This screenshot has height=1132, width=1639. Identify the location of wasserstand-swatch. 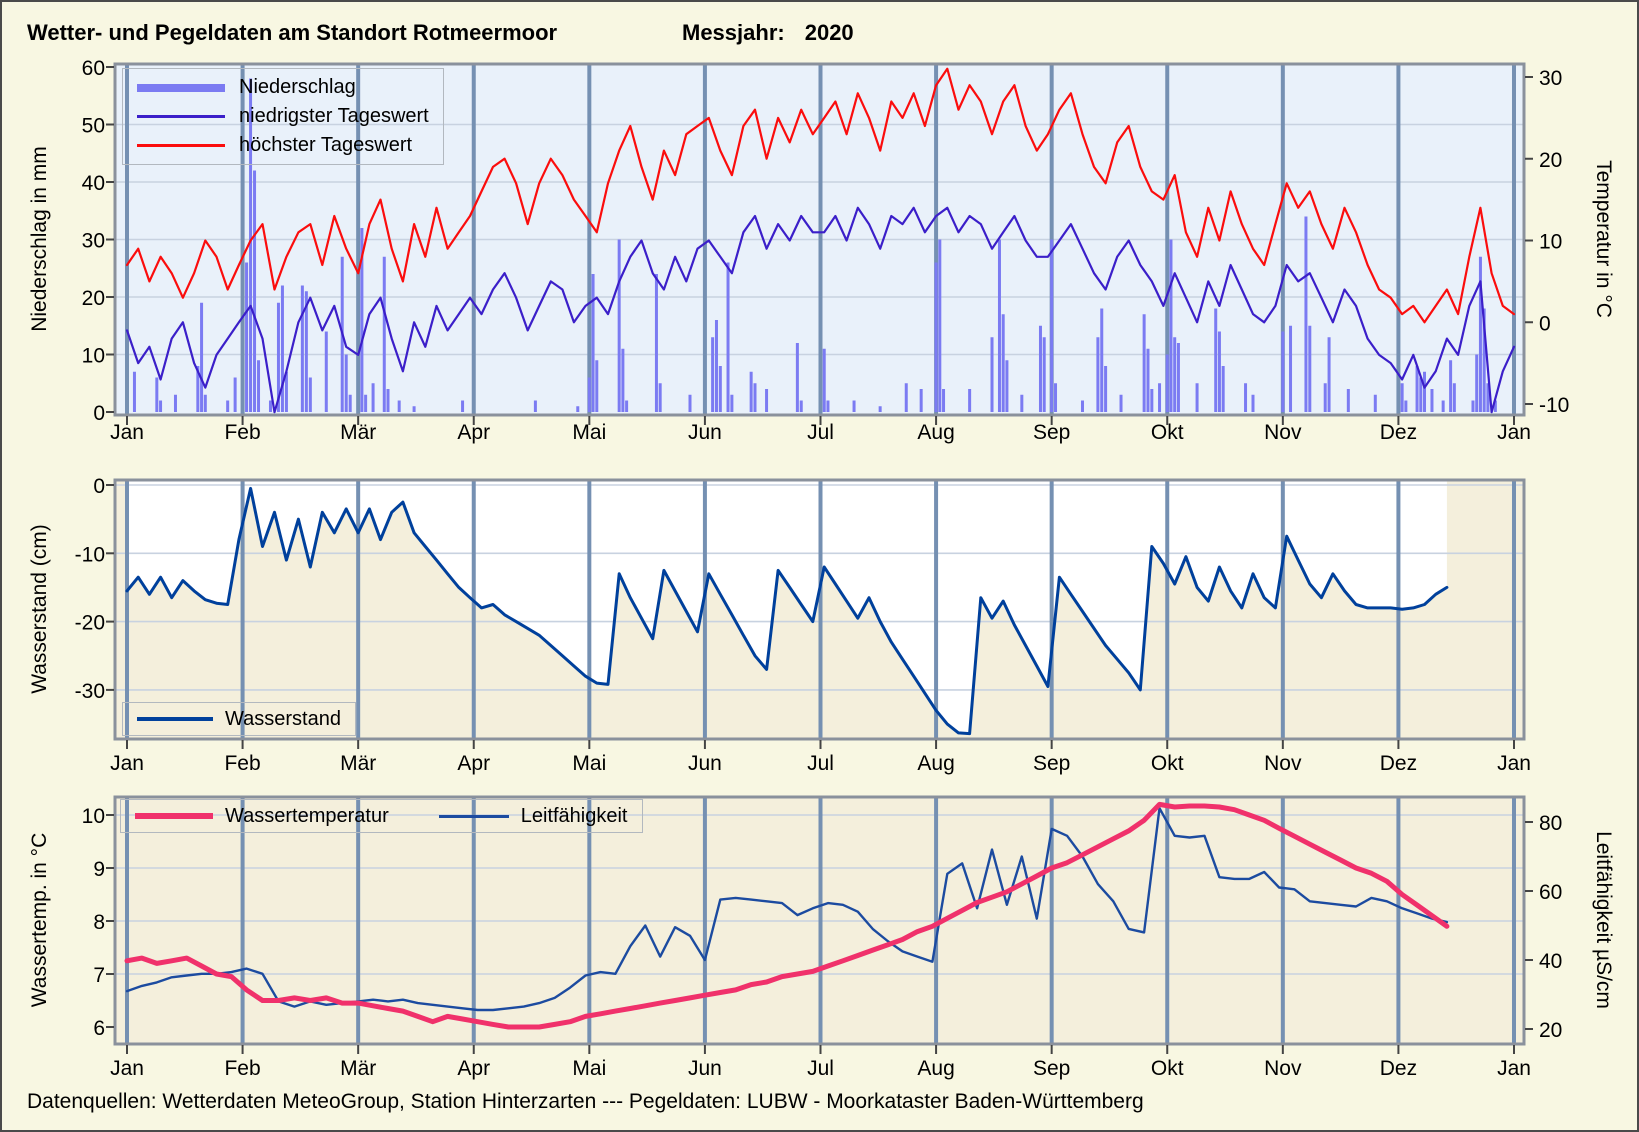
(175, 719).